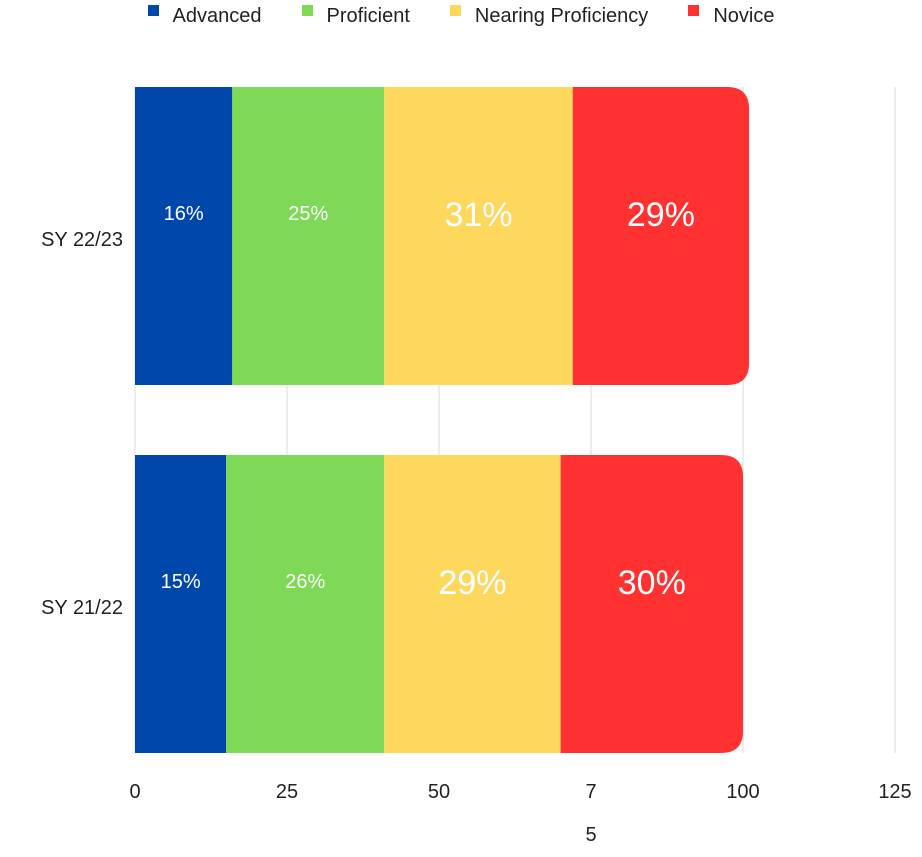  Describe the element at coordinates (561, 16) in the screenshot. I see `legend-label: Nearing Proficiency` at that location.